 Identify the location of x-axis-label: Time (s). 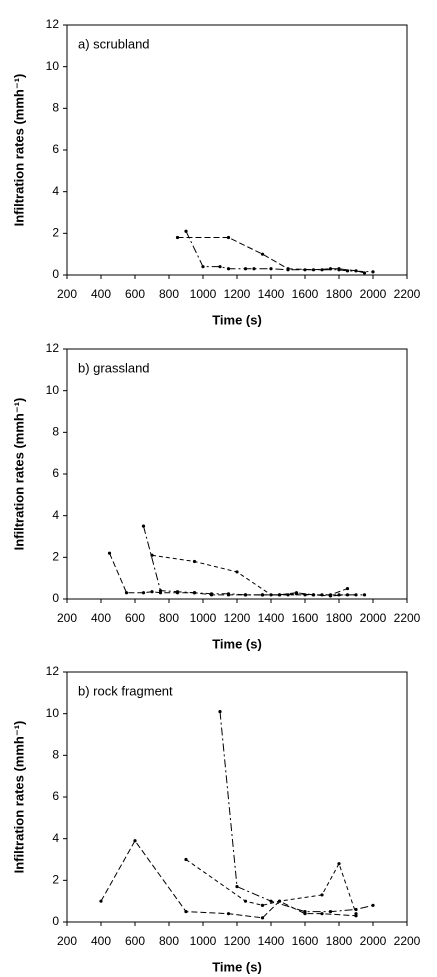
(237, 319).